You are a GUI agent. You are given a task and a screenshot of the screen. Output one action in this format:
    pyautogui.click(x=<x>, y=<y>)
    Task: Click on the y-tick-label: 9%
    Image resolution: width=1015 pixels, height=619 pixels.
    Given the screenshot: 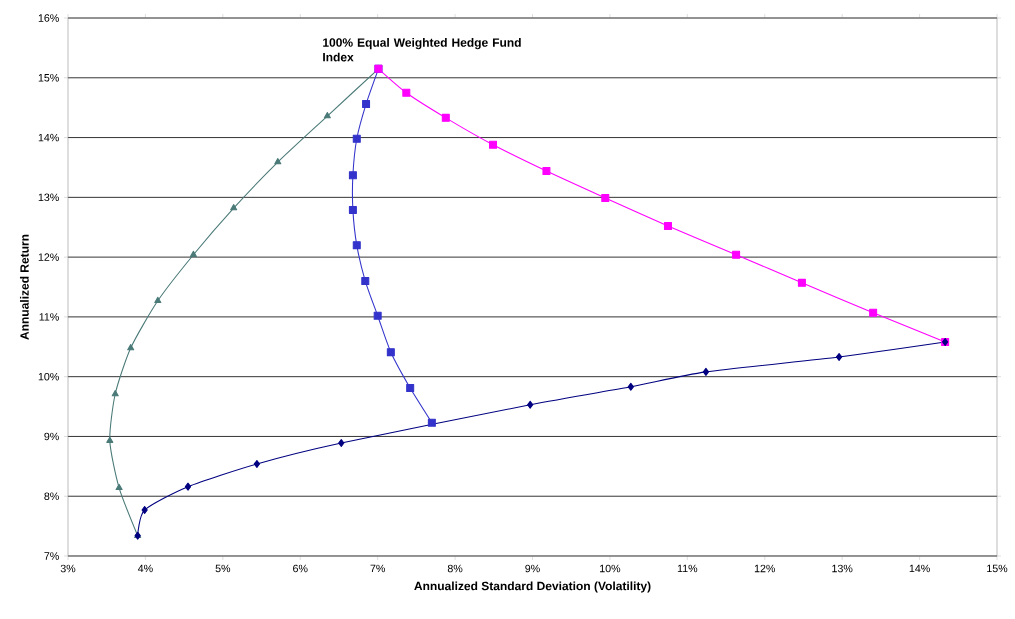 What is the action you would take?
    pyautogui.click(x=51, y=436)
    